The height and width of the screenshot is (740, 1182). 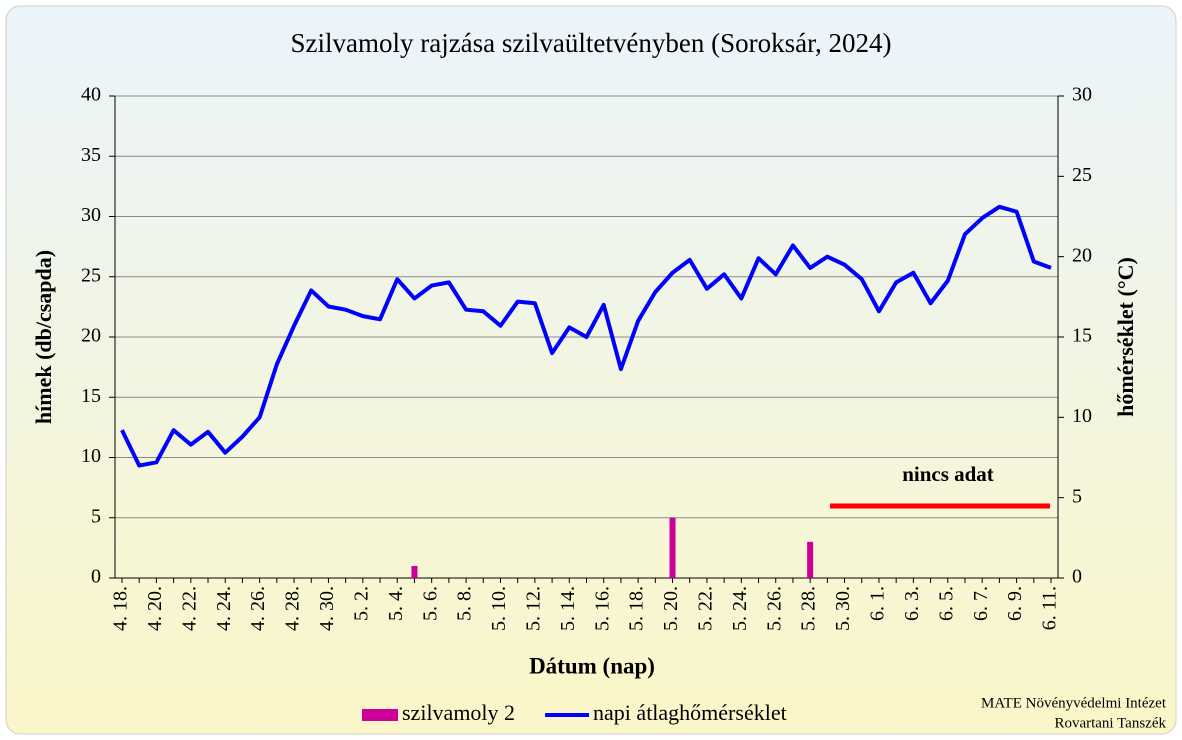 What do you see at coordinates (458, 712) in the screenshot?
I see `legend-label: szilvamoly 2` at bounding box center [458, 712].